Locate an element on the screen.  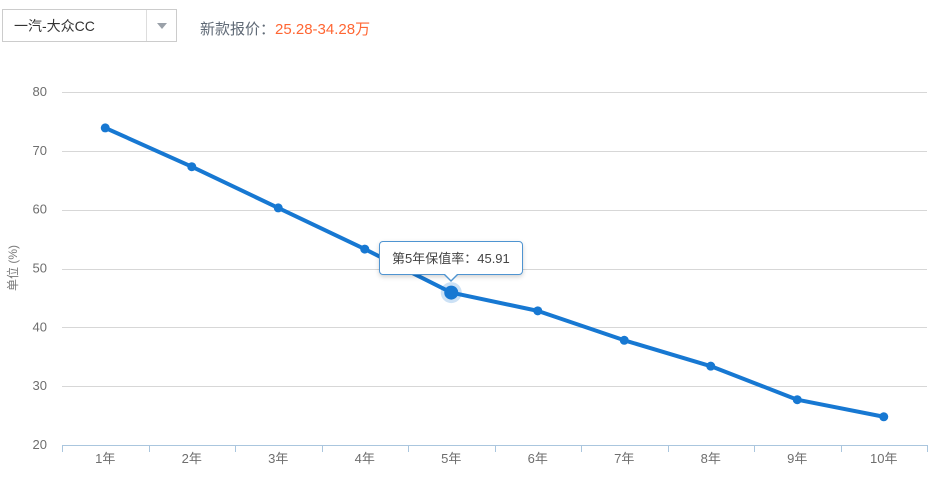
y-axis-tick-label: 40 is located at coordinates (40, 326).